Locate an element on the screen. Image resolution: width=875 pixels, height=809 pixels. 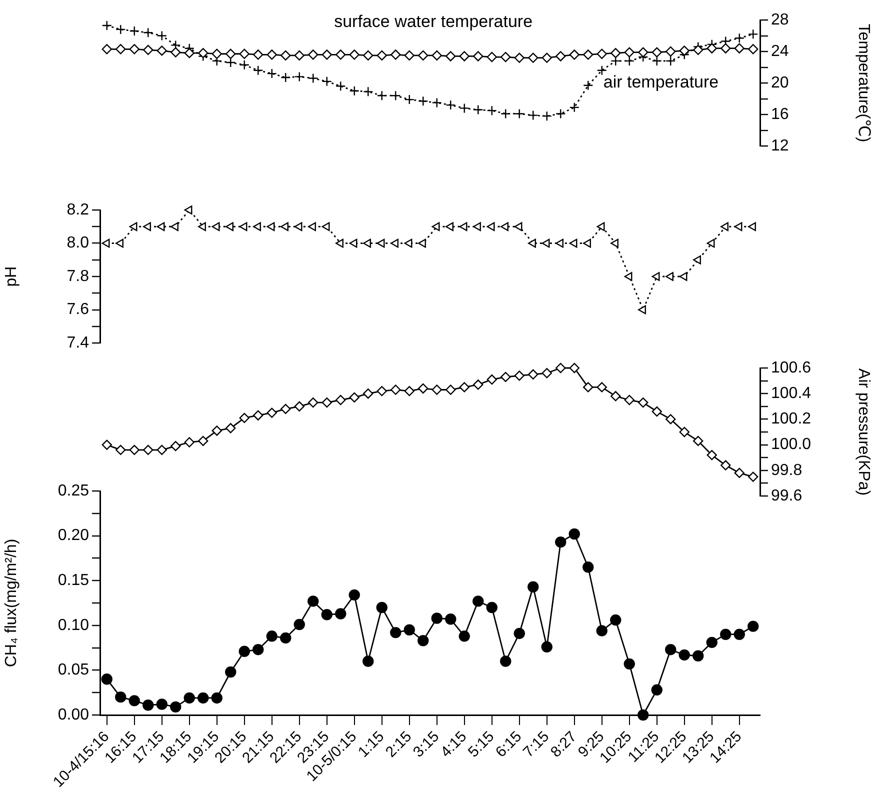
y-tick-label: 7.4 is located at coordinates (78, 343).